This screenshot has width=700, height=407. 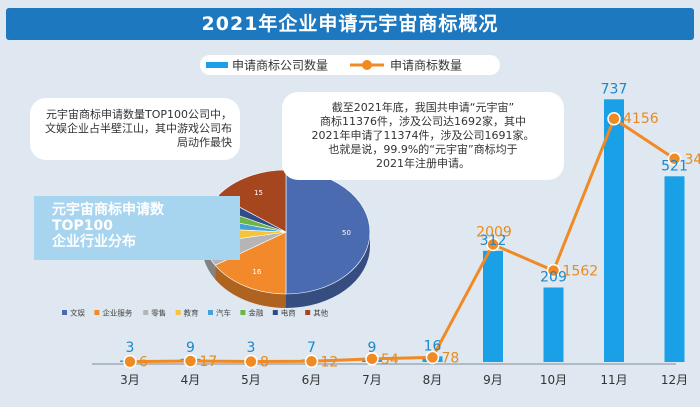 I want to click on x-tick-label: 5月, so click(x=251, y=380).